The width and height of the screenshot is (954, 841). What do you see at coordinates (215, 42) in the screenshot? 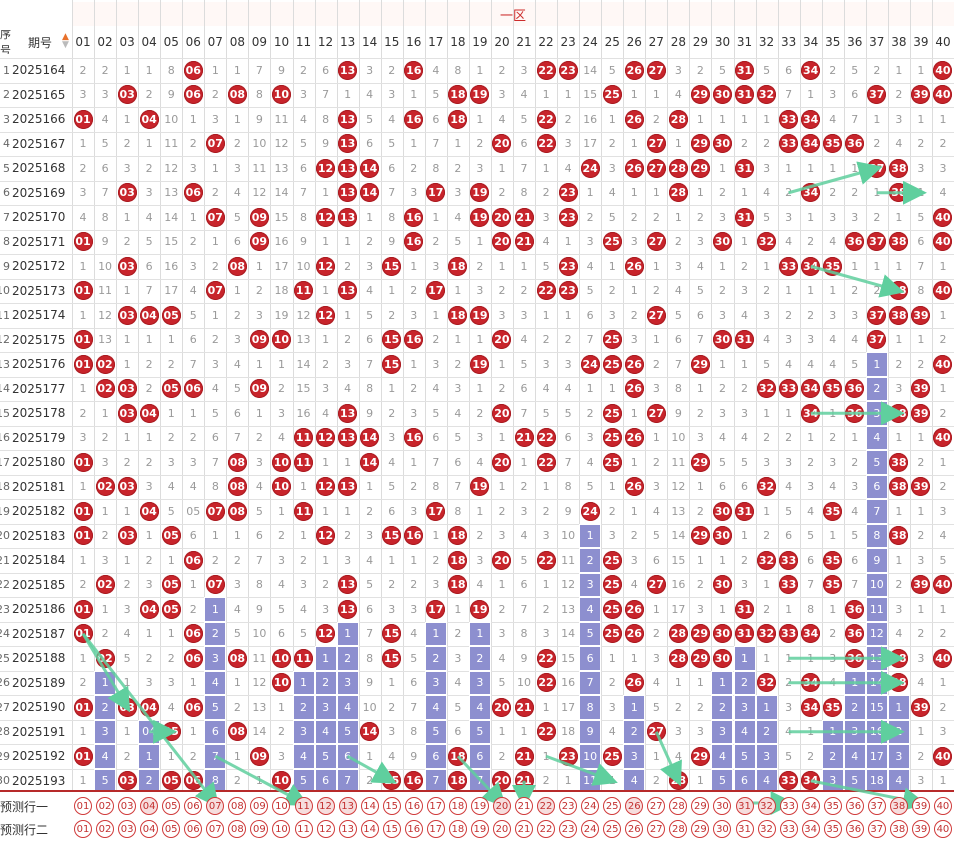
I see `column-header-07: 07` at bounding box center [215, 42].